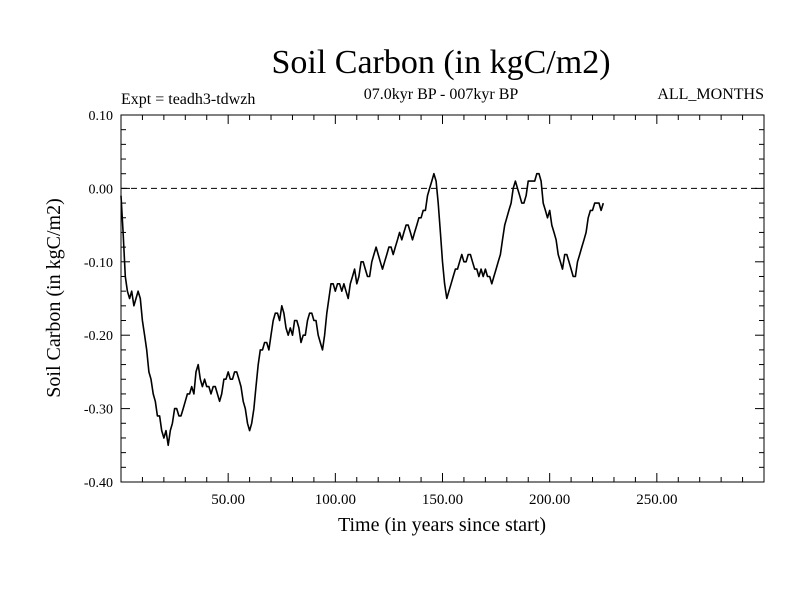 The image size is (800, 600). Describe the element at coordinates (101, 116) in the screenshot. I see `y-tick-label: 0.10` at that location.